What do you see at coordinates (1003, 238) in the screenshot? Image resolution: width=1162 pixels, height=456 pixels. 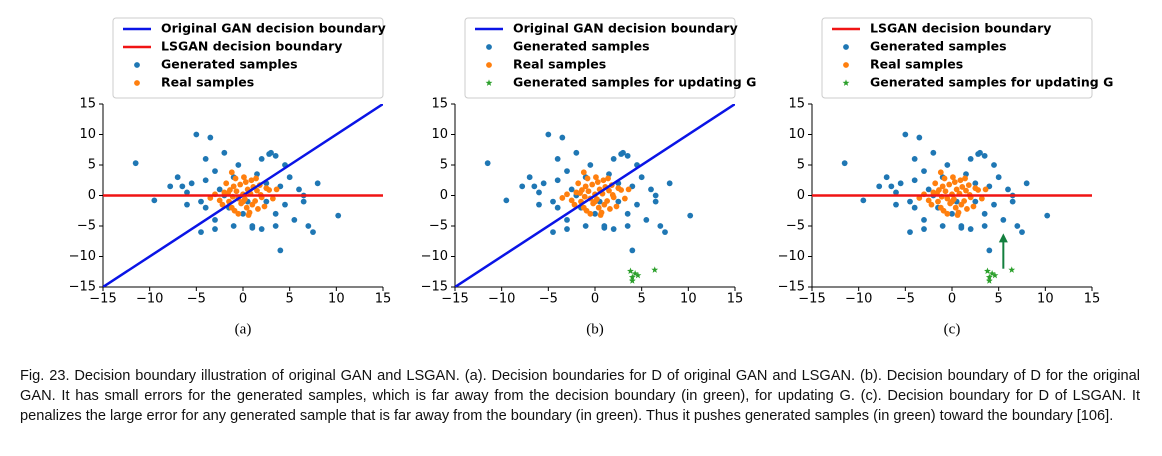 I see `arrow-head` at bounding box center [1003, 238].